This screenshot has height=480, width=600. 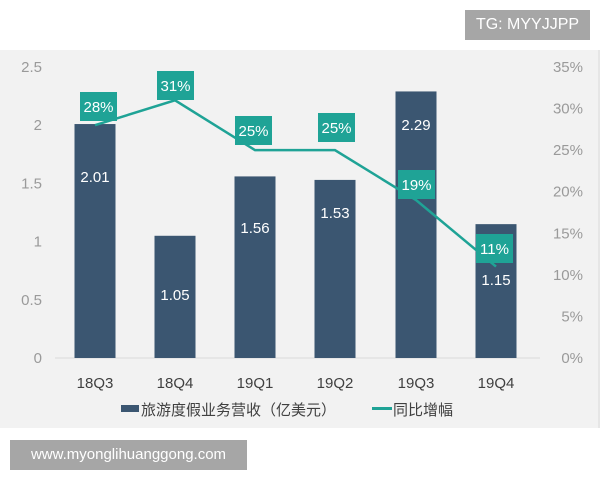 What do you see at coordinates (496, 383) in the screenshot?
I see `x-axis-tick: 19Q4` at bounding box center [496, 383].